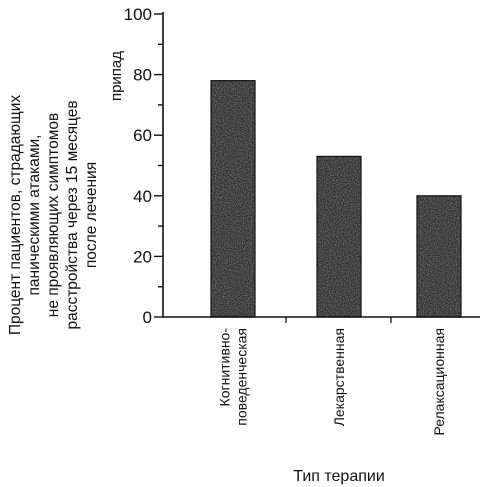 The width and height of the screenshot is (490, 487). I want to click on category-label-line: Лекарственная, so click(339, 377).